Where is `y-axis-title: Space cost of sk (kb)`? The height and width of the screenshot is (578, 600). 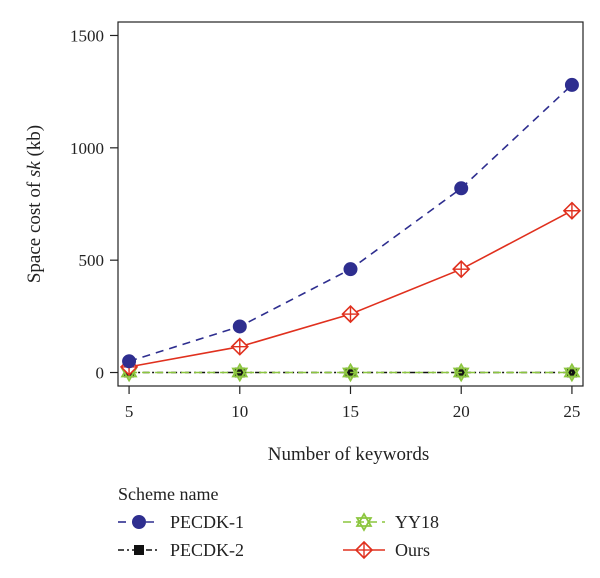 y-axis-title: Space cost of sk (kb) is located at coordinates (34, 204).